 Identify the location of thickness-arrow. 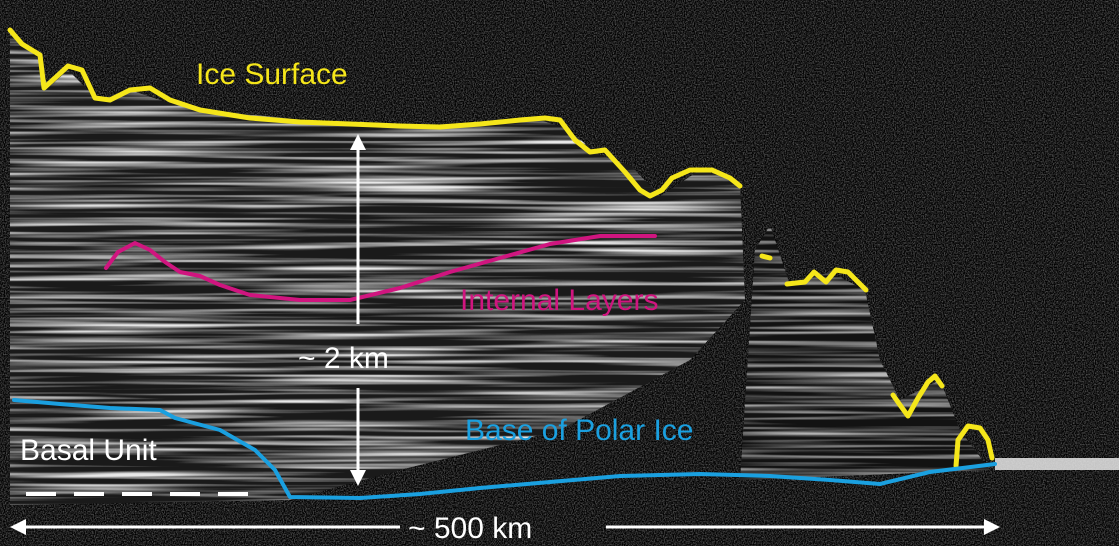
(358, 310).